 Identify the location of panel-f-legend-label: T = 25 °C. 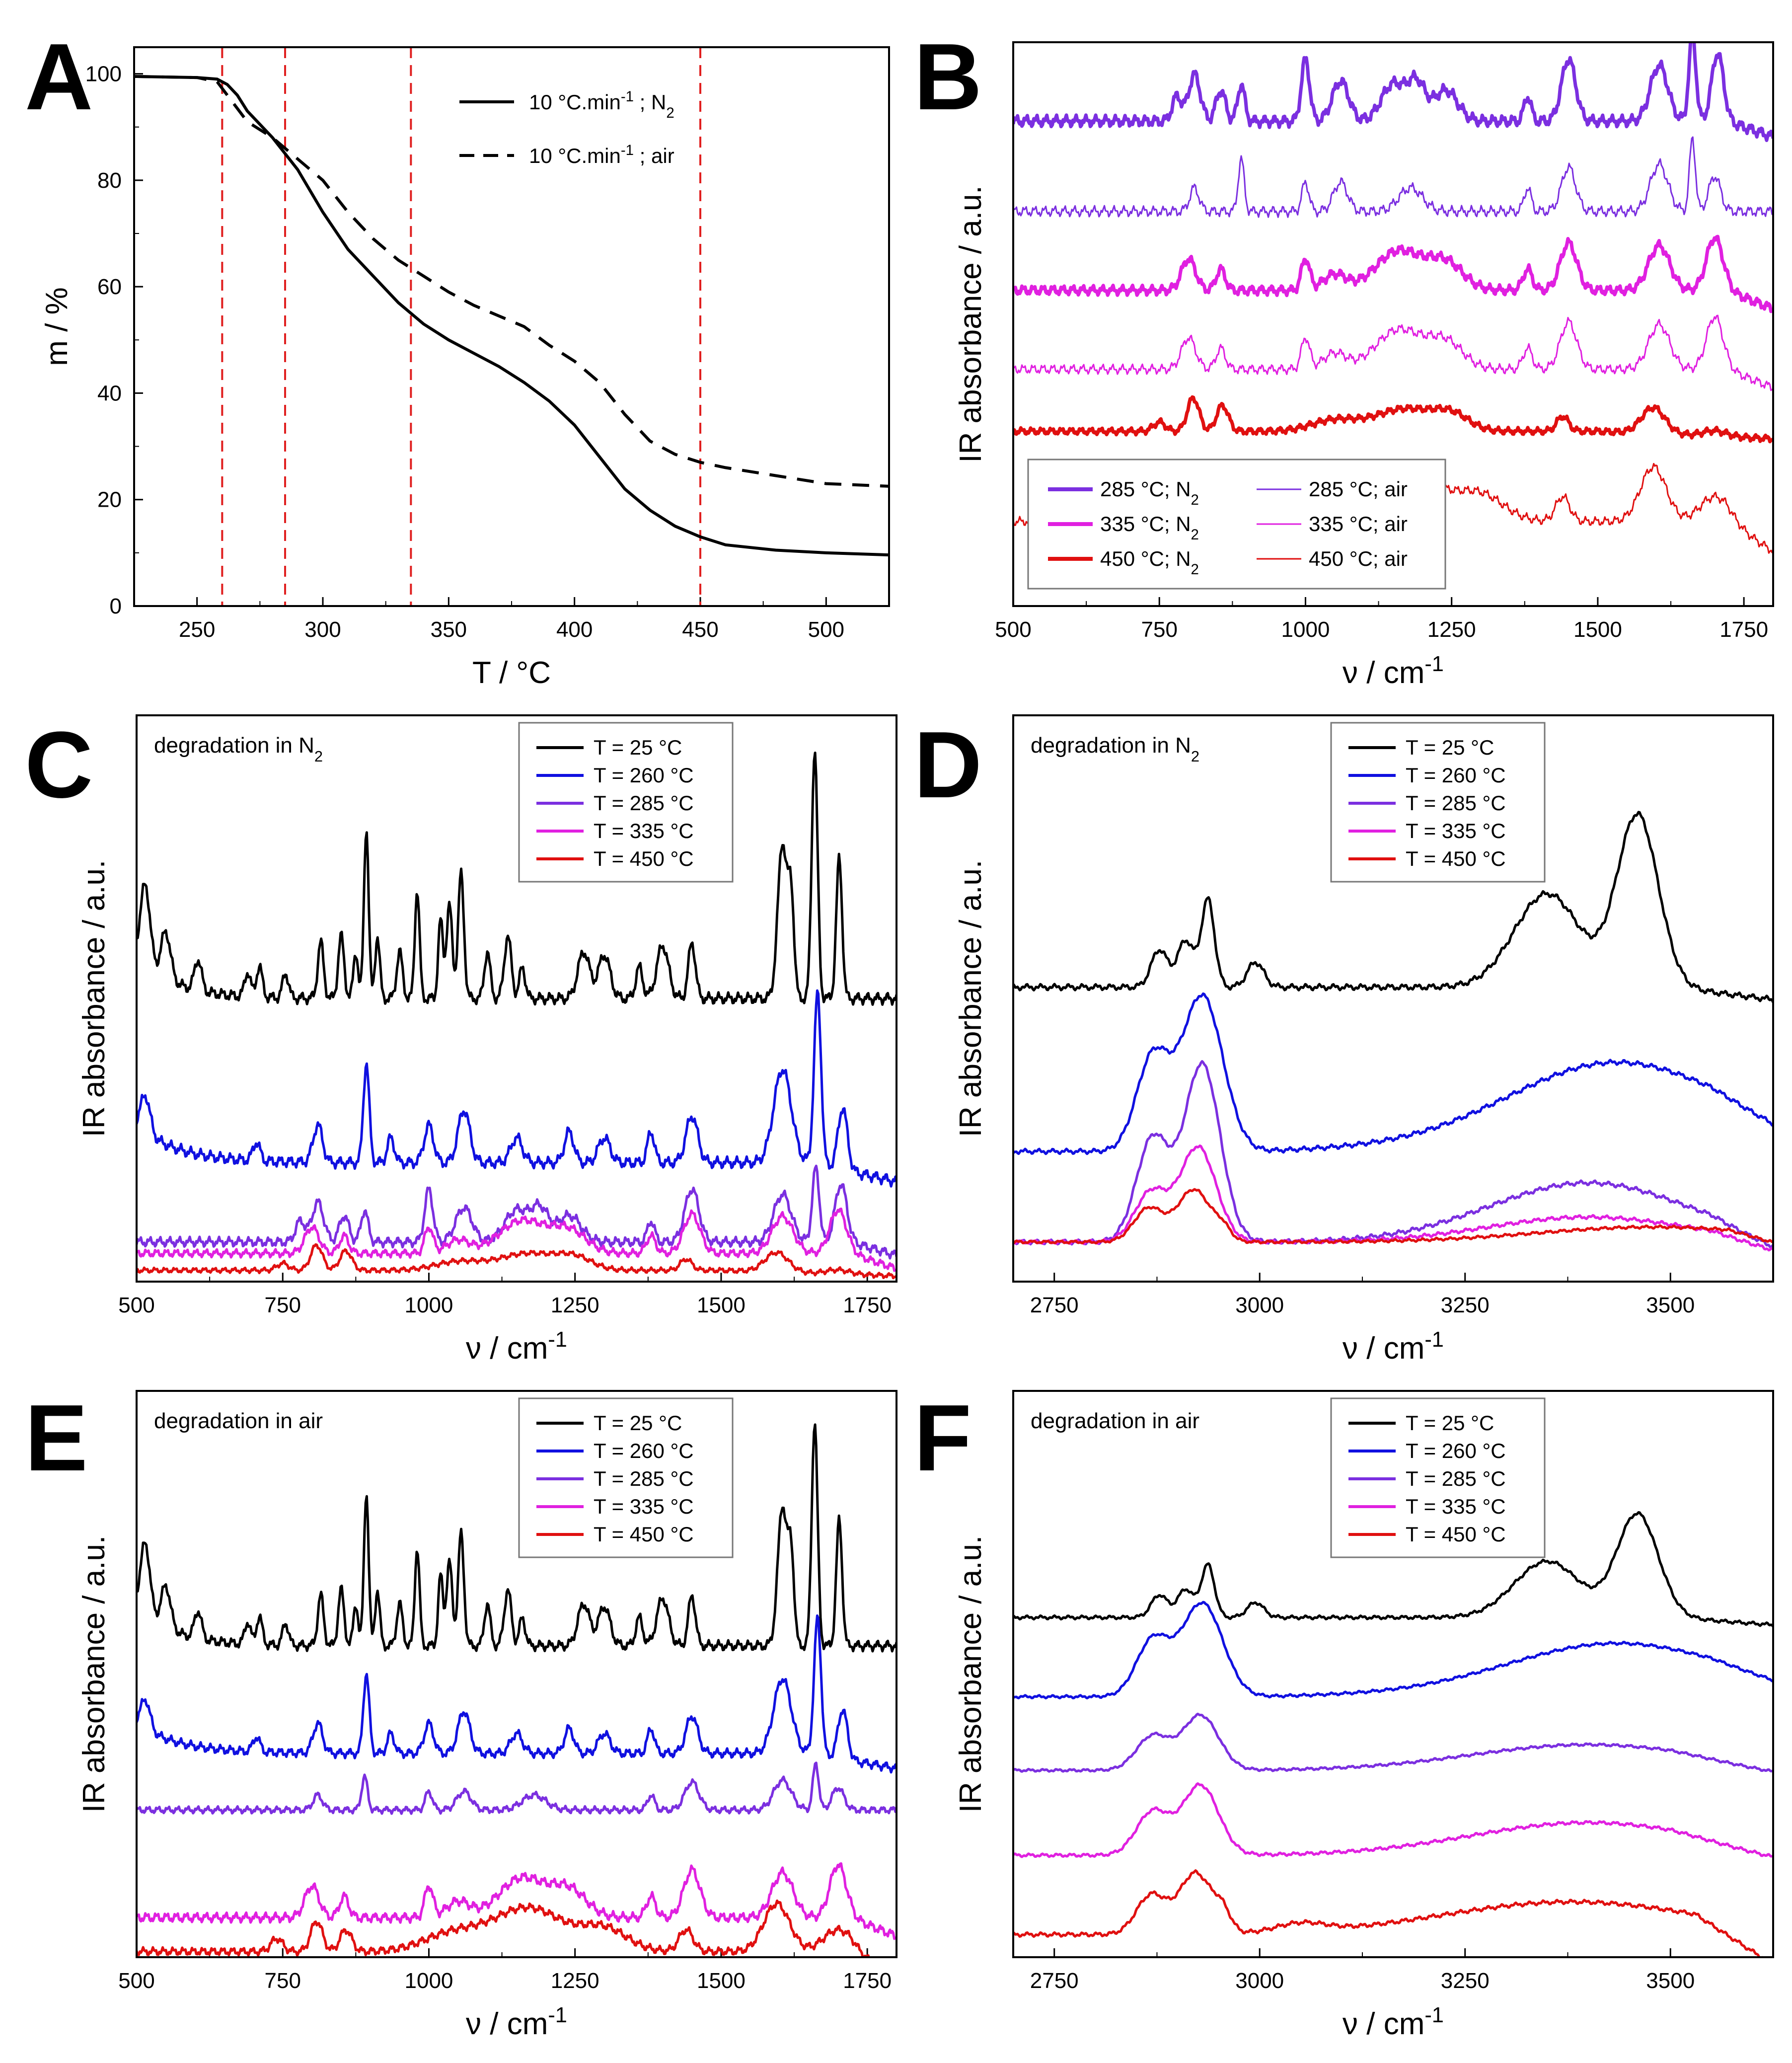
(1450, 1423).